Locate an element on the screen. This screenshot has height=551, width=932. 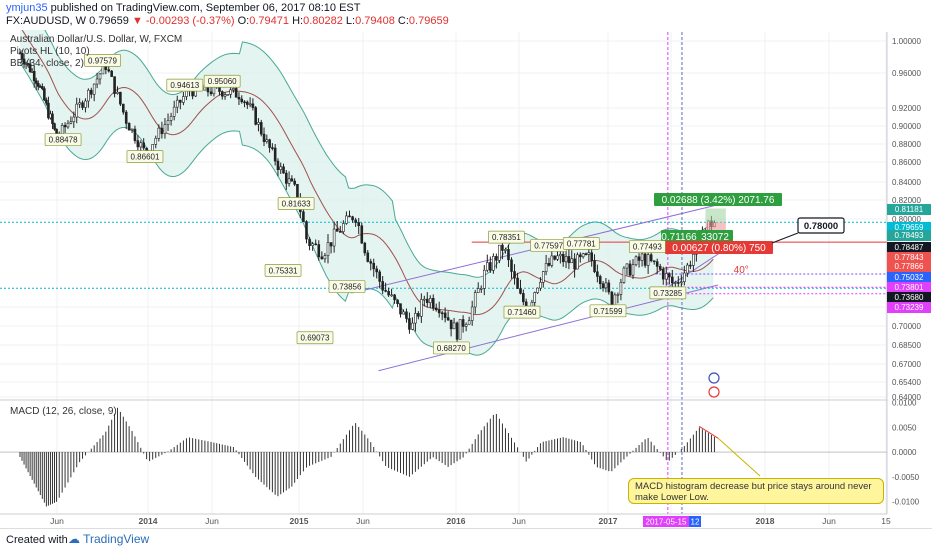
badge-text: 0.81181 is located at coordinates (909, 209).